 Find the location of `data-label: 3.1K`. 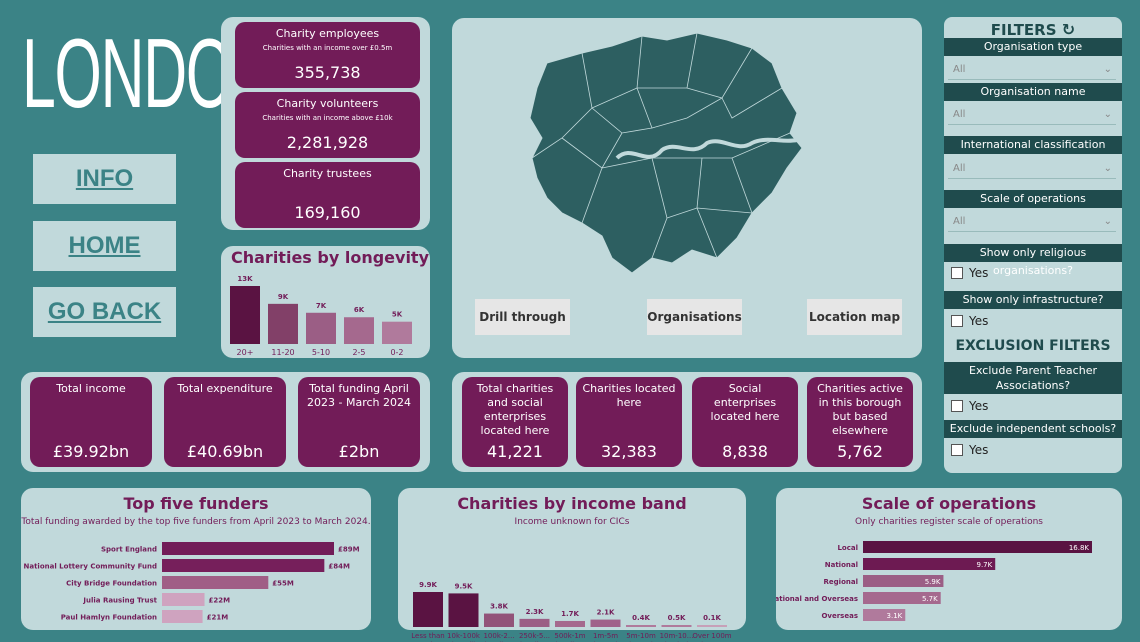

data-label: 3.1K is located at coordinates (895, 616).